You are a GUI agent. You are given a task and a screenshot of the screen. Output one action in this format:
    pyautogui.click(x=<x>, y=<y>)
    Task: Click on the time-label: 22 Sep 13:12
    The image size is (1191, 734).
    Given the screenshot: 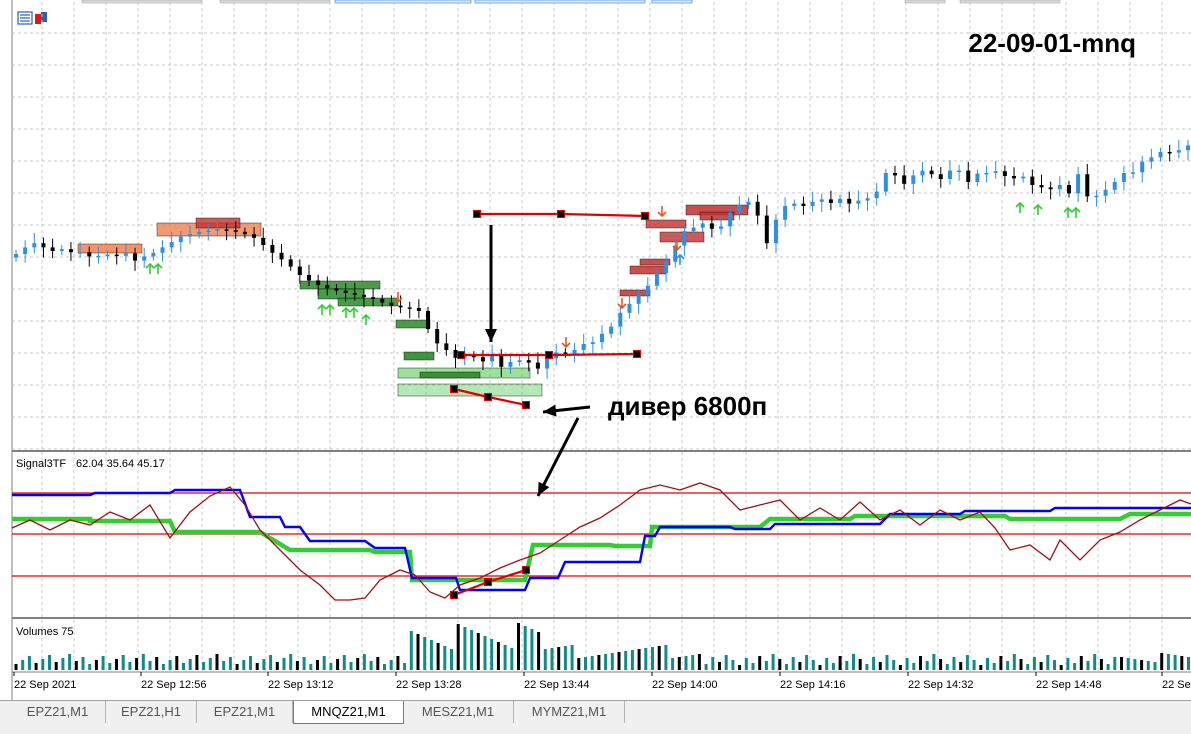 What is the action you would take?
    pyautogui.click(x=300, y=685)
    